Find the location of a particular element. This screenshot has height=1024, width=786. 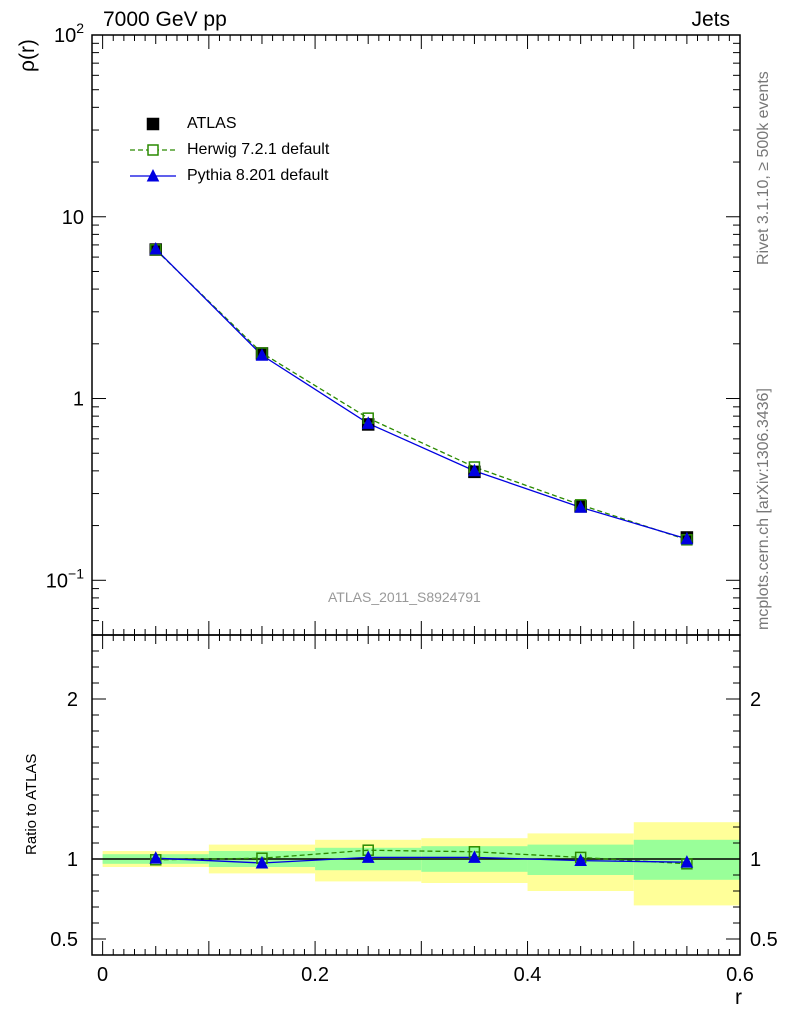

legend-herwig-marker is located at coordinates (153, 150).